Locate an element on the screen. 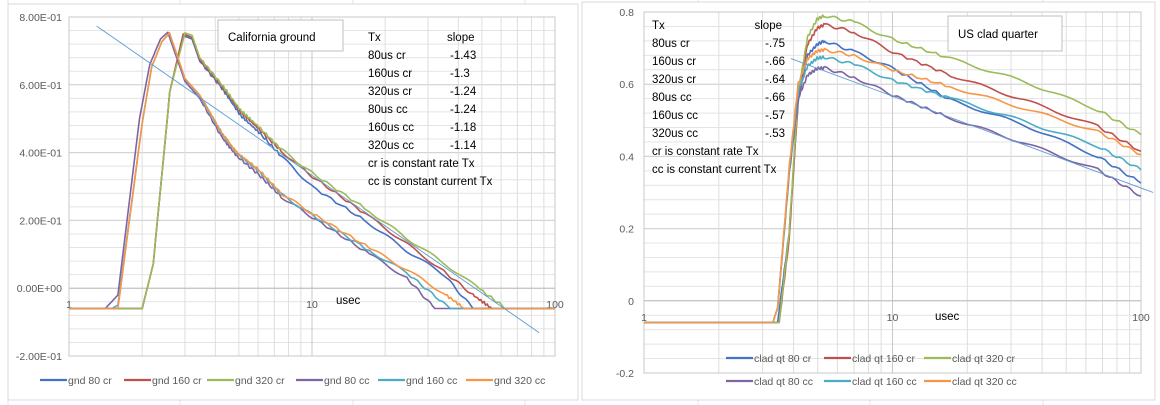  legend-item: clad qt 80 cr is located at coordinates (769, 359).